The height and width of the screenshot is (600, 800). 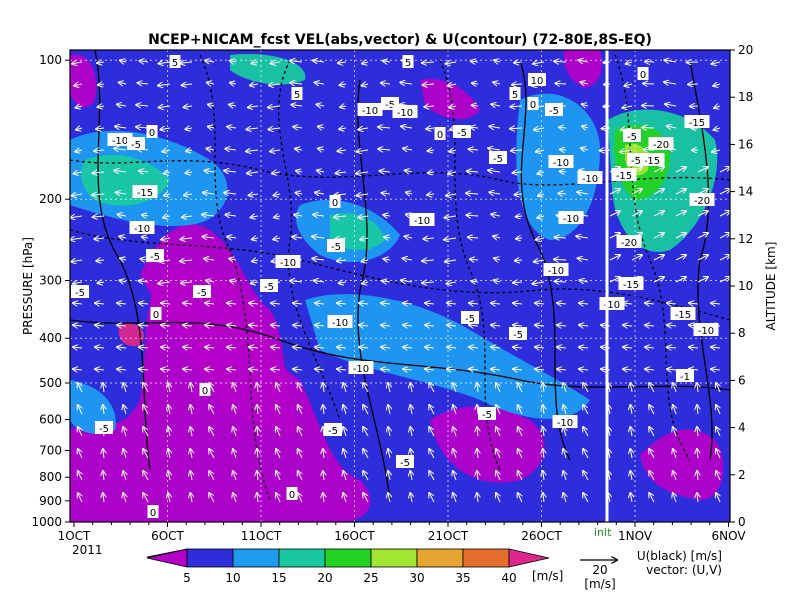 What do you see at coordinates (87, 550) in the screenshot?
I see `year-label: 2011` at bounding box center [87, 550].